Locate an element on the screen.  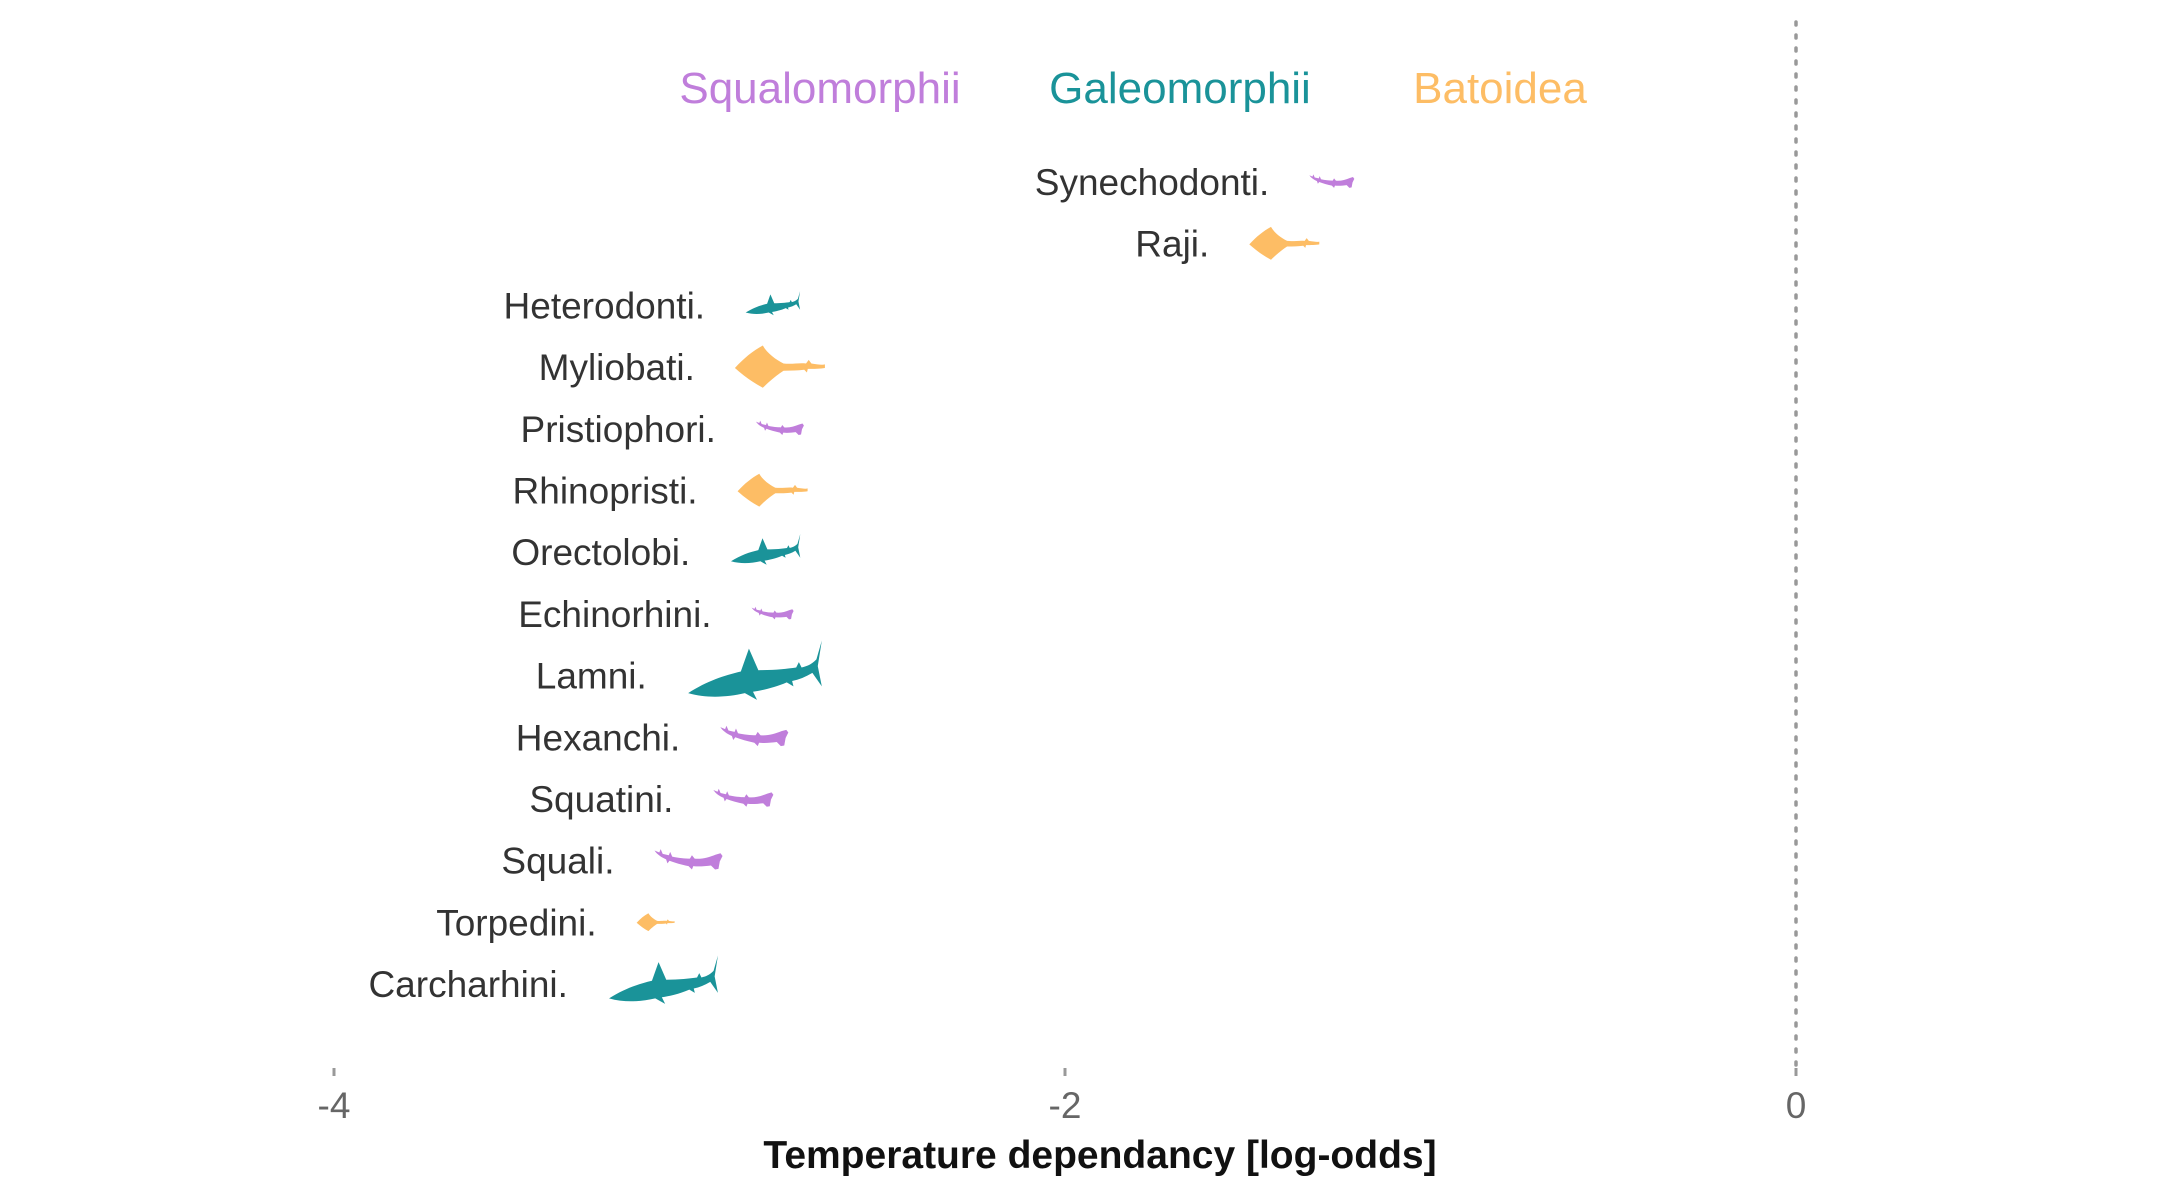
point-echinorhini: Echinorhini. is located at coordinates (656, 614).